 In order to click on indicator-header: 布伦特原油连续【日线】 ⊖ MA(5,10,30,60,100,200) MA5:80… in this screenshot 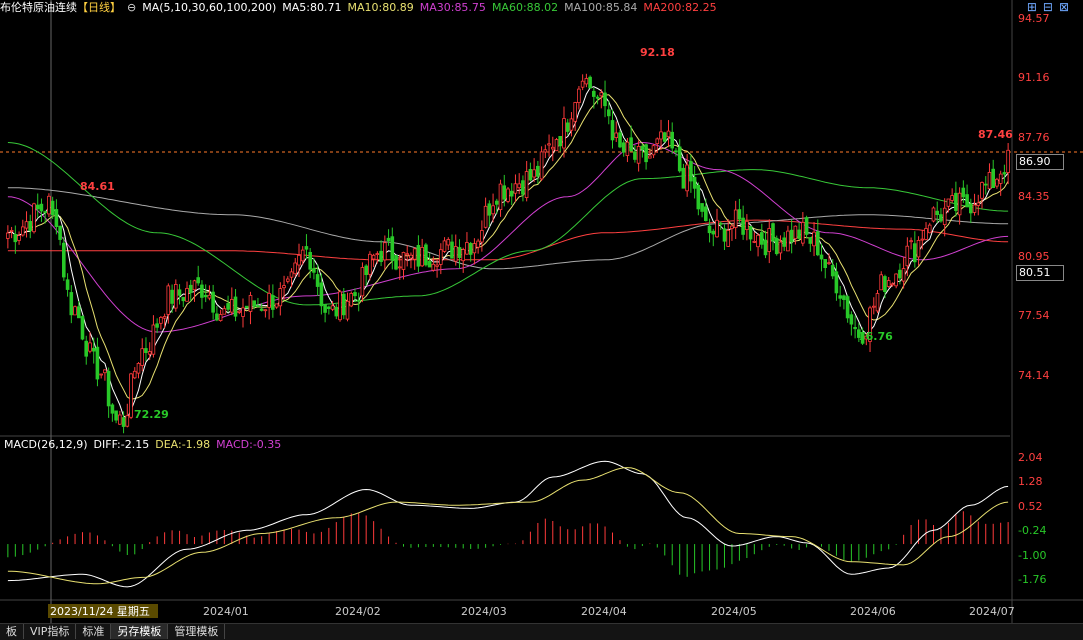, I will do `click(361, 8)`.